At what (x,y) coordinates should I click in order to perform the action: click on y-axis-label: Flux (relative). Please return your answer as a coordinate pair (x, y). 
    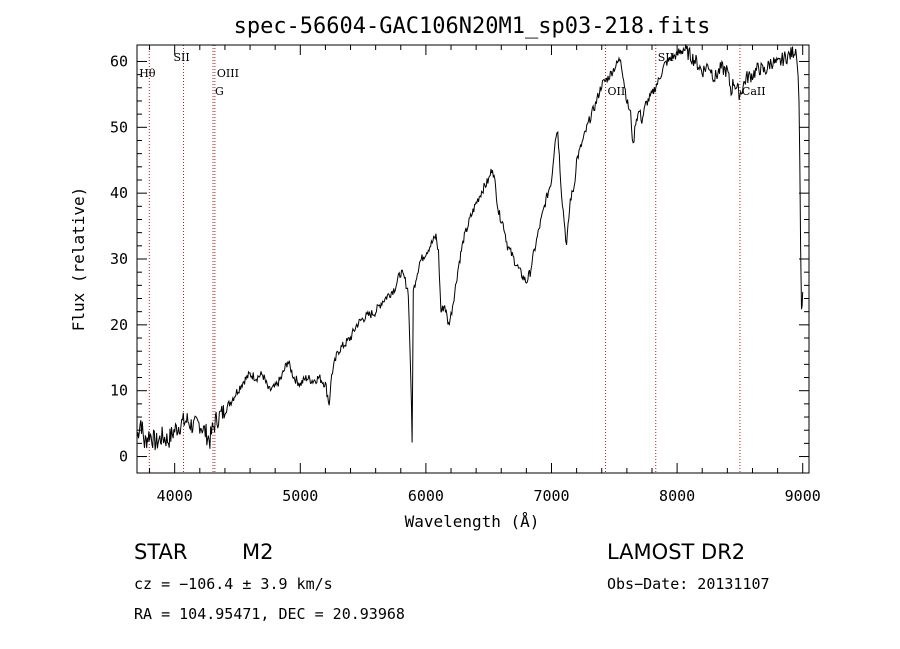
    Looking at the image, I should click on (78, 259).